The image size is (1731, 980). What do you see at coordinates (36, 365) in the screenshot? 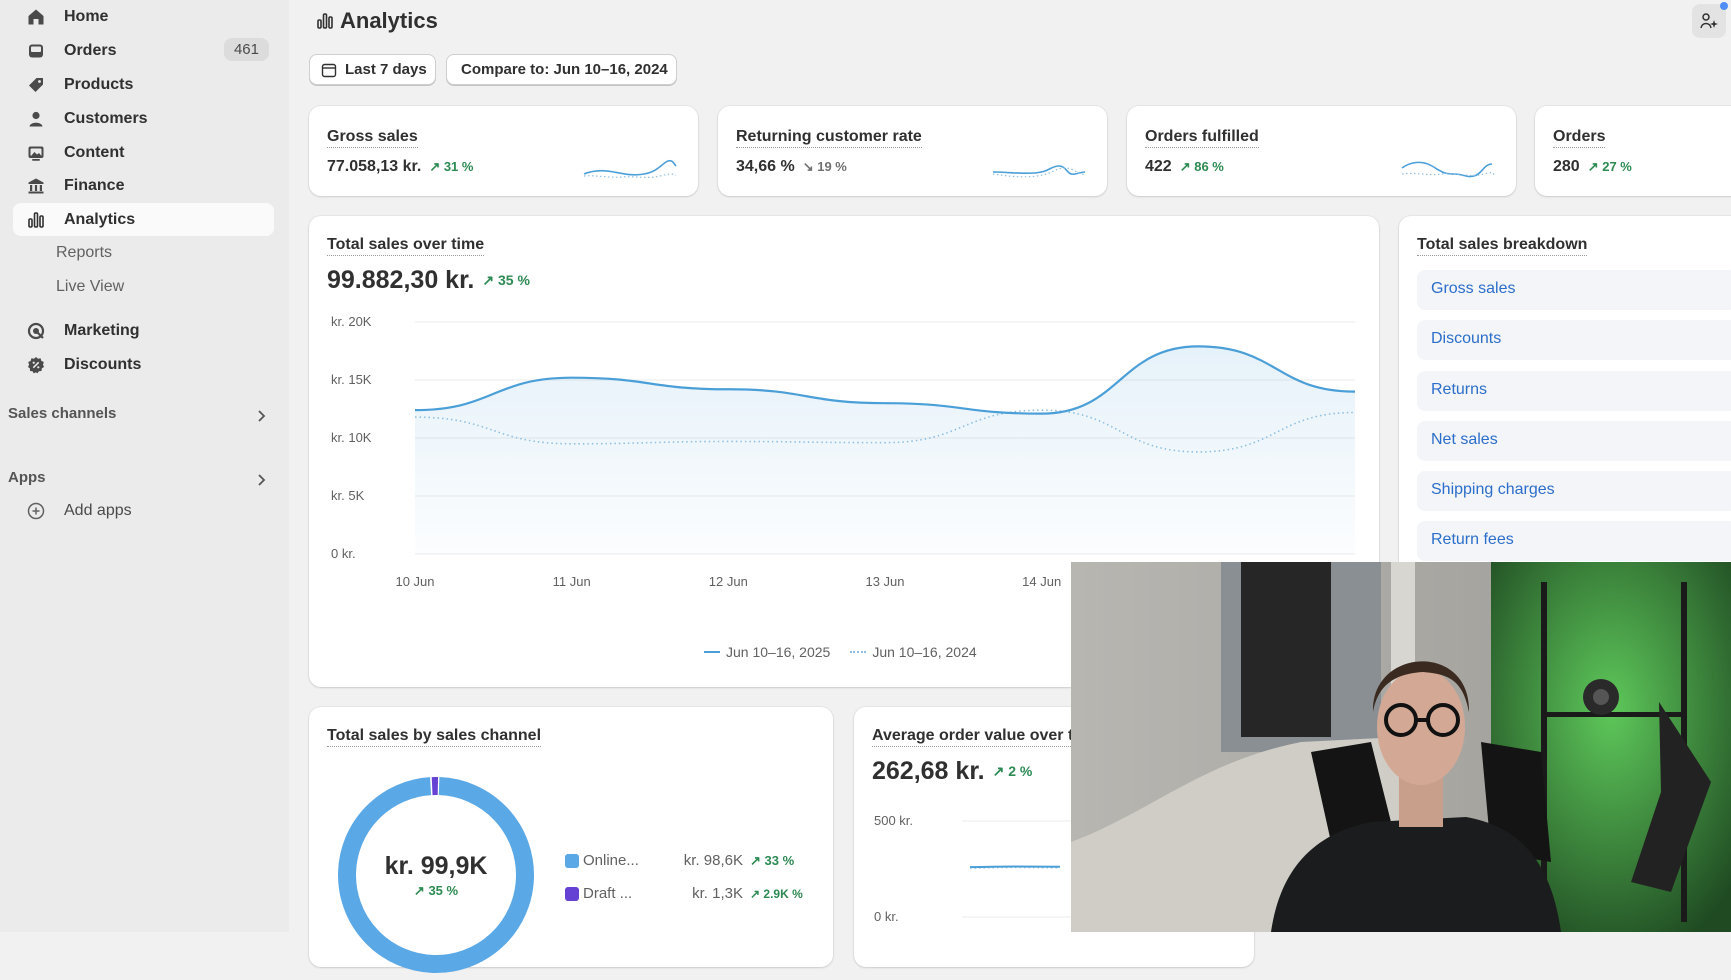
I see `discount-icon` at bounding box center [36, 365].